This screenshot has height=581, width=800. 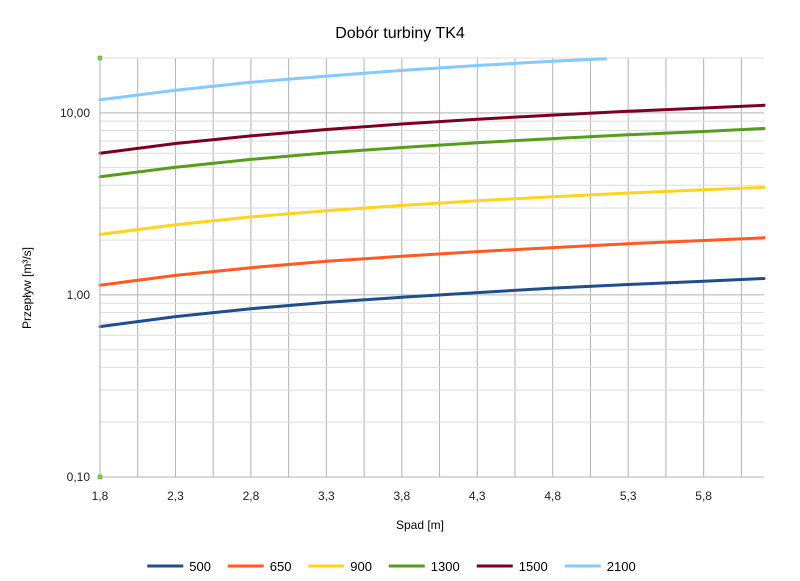 I want to click on x-axis-ticks: 1,8 2,3 2,8 3,3 3,8 4,3 4,8 5,3 5,8, so click(x=402, y=496).